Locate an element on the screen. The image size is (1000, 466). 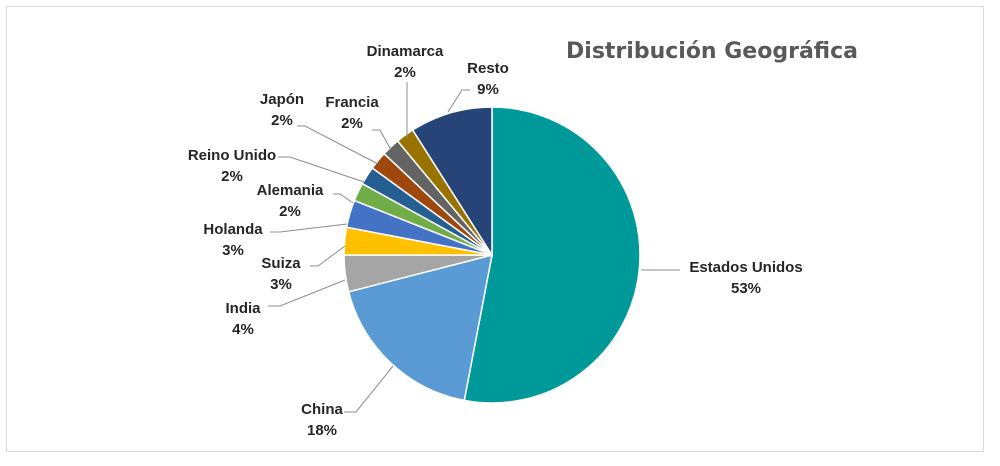
slice-name-label: Francia is located at coordinates (352, 102).